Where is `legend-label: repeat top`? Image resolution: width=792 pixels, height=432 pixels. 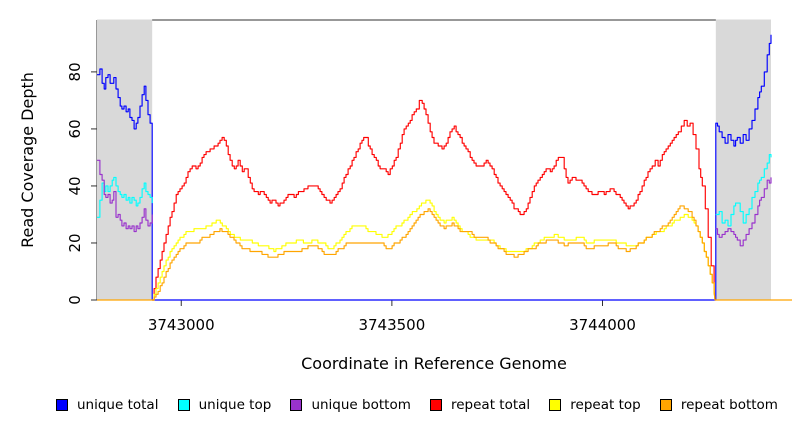
legend-label: repeat top is located at coordinates (605, 405).